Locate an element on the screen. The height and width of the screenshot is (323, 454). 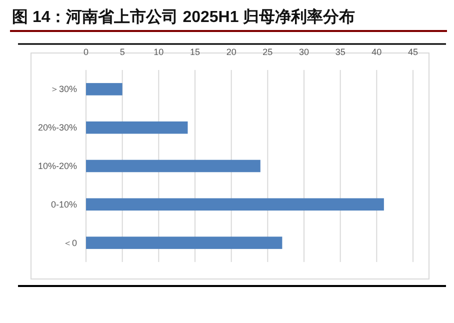
x-tick-label: 40 is located at coordinates (377, 52).